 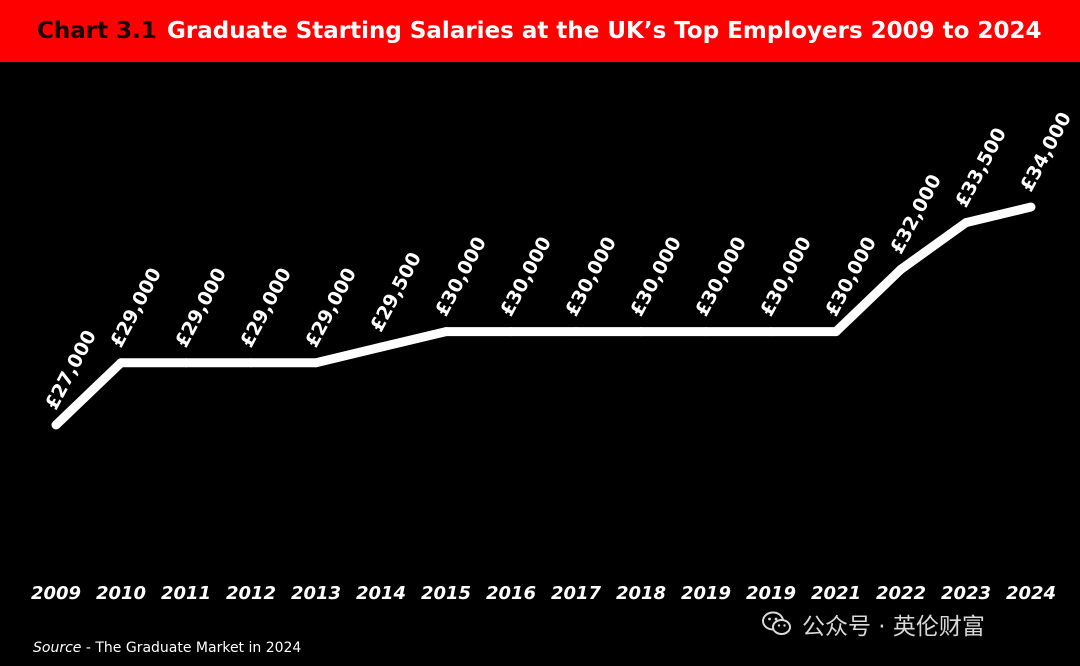 I want to click on x-tick-label: 2013, so click(x=316, y=592).